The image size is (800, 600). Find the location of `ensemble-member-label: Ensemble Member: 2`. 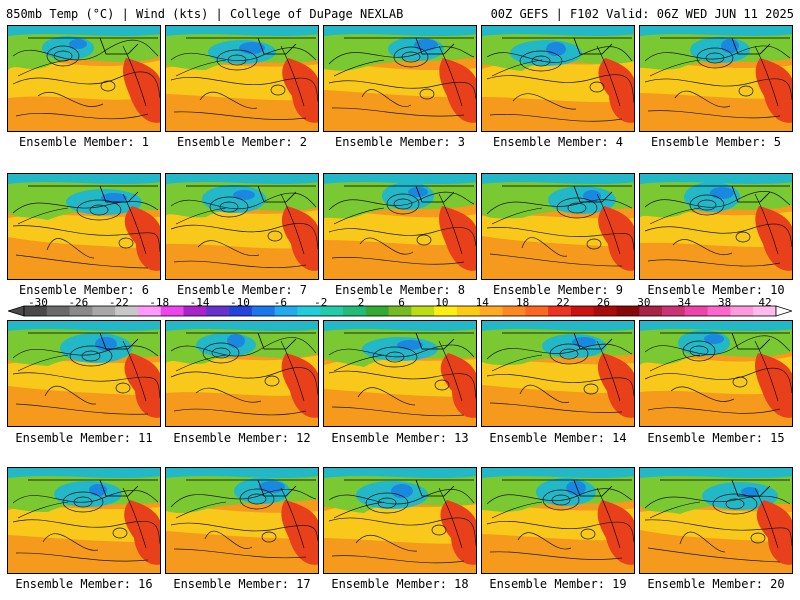

ensemble-member-label: Ensemble Member: 2 is located at coordinates (242, 142).